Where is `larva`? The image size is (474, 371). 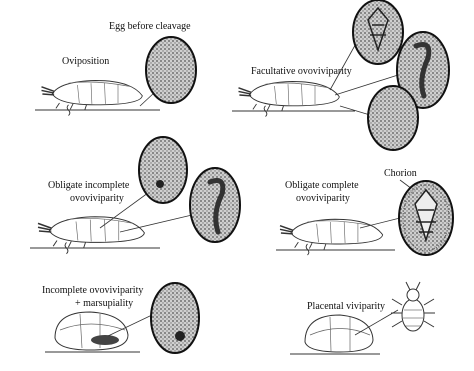
larva is located at coordinates (413, 306).